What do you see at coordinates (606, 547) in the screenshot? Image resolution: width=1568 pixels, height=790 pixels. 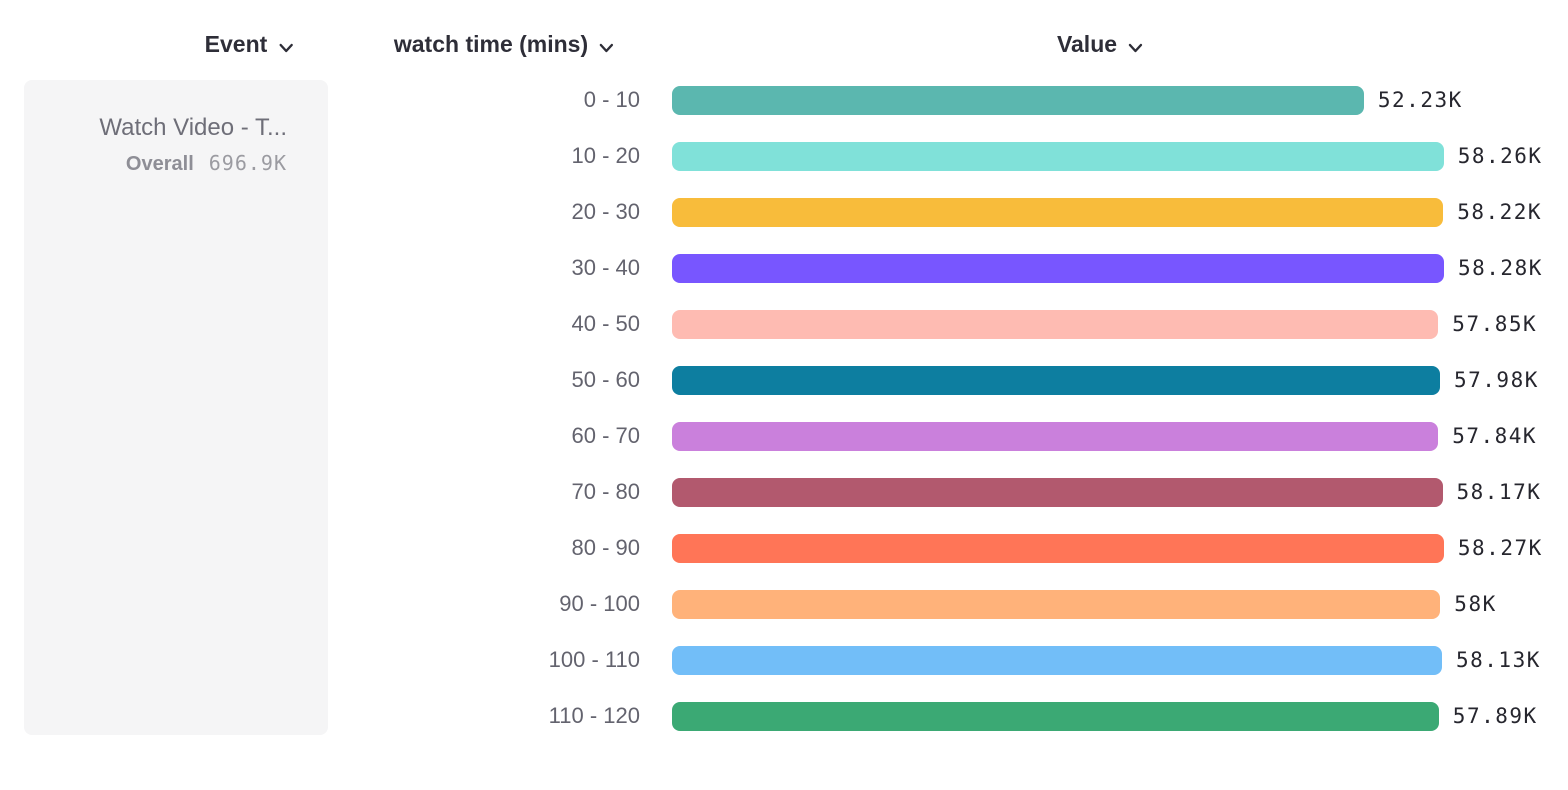 I see `bin-label: 80 - 90` at bounding box center [606, 547].